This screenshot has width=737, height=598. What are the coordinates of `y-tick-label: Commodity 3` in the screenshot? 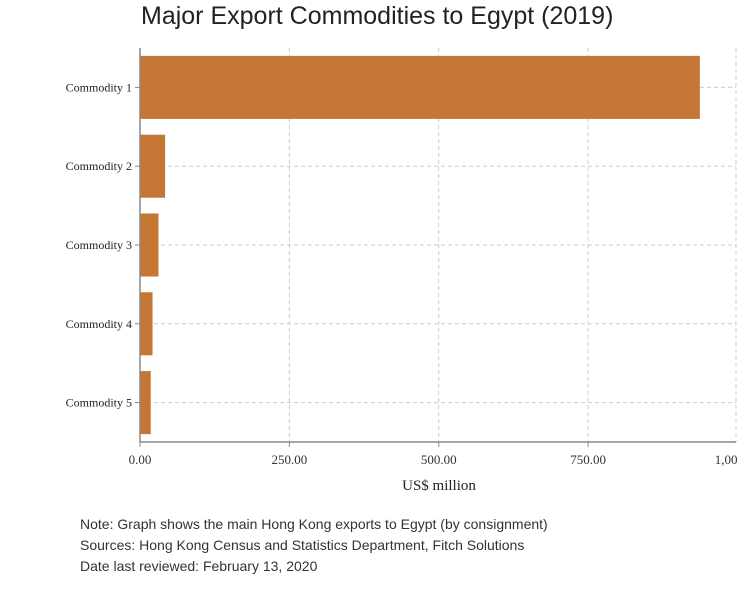 It's located at (99, 245).